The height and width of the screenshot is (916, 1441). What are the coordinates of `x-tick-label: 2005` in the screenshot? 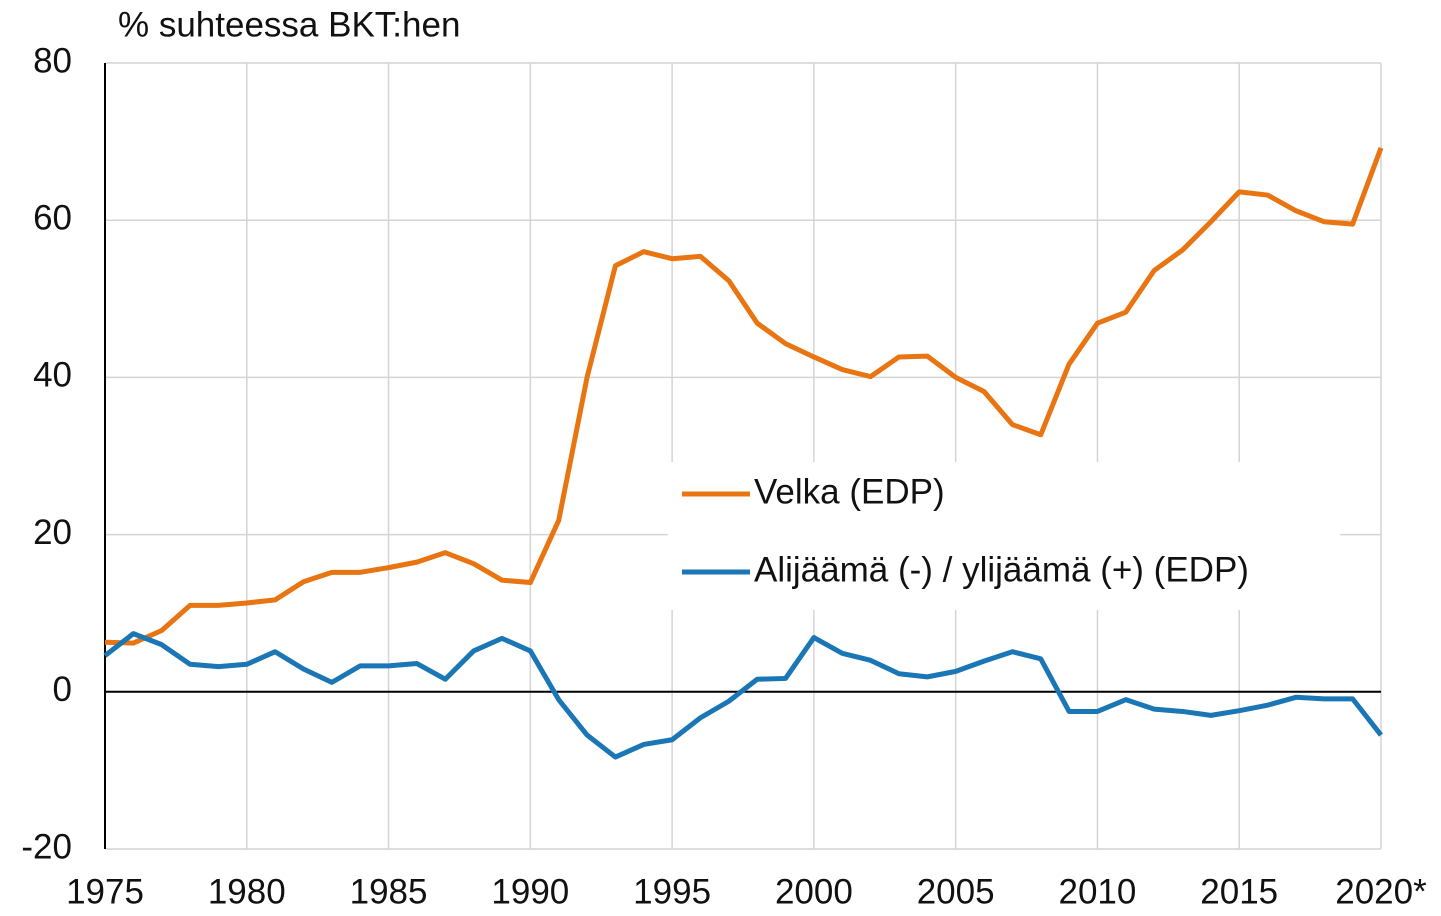 It's located at (956, 891).